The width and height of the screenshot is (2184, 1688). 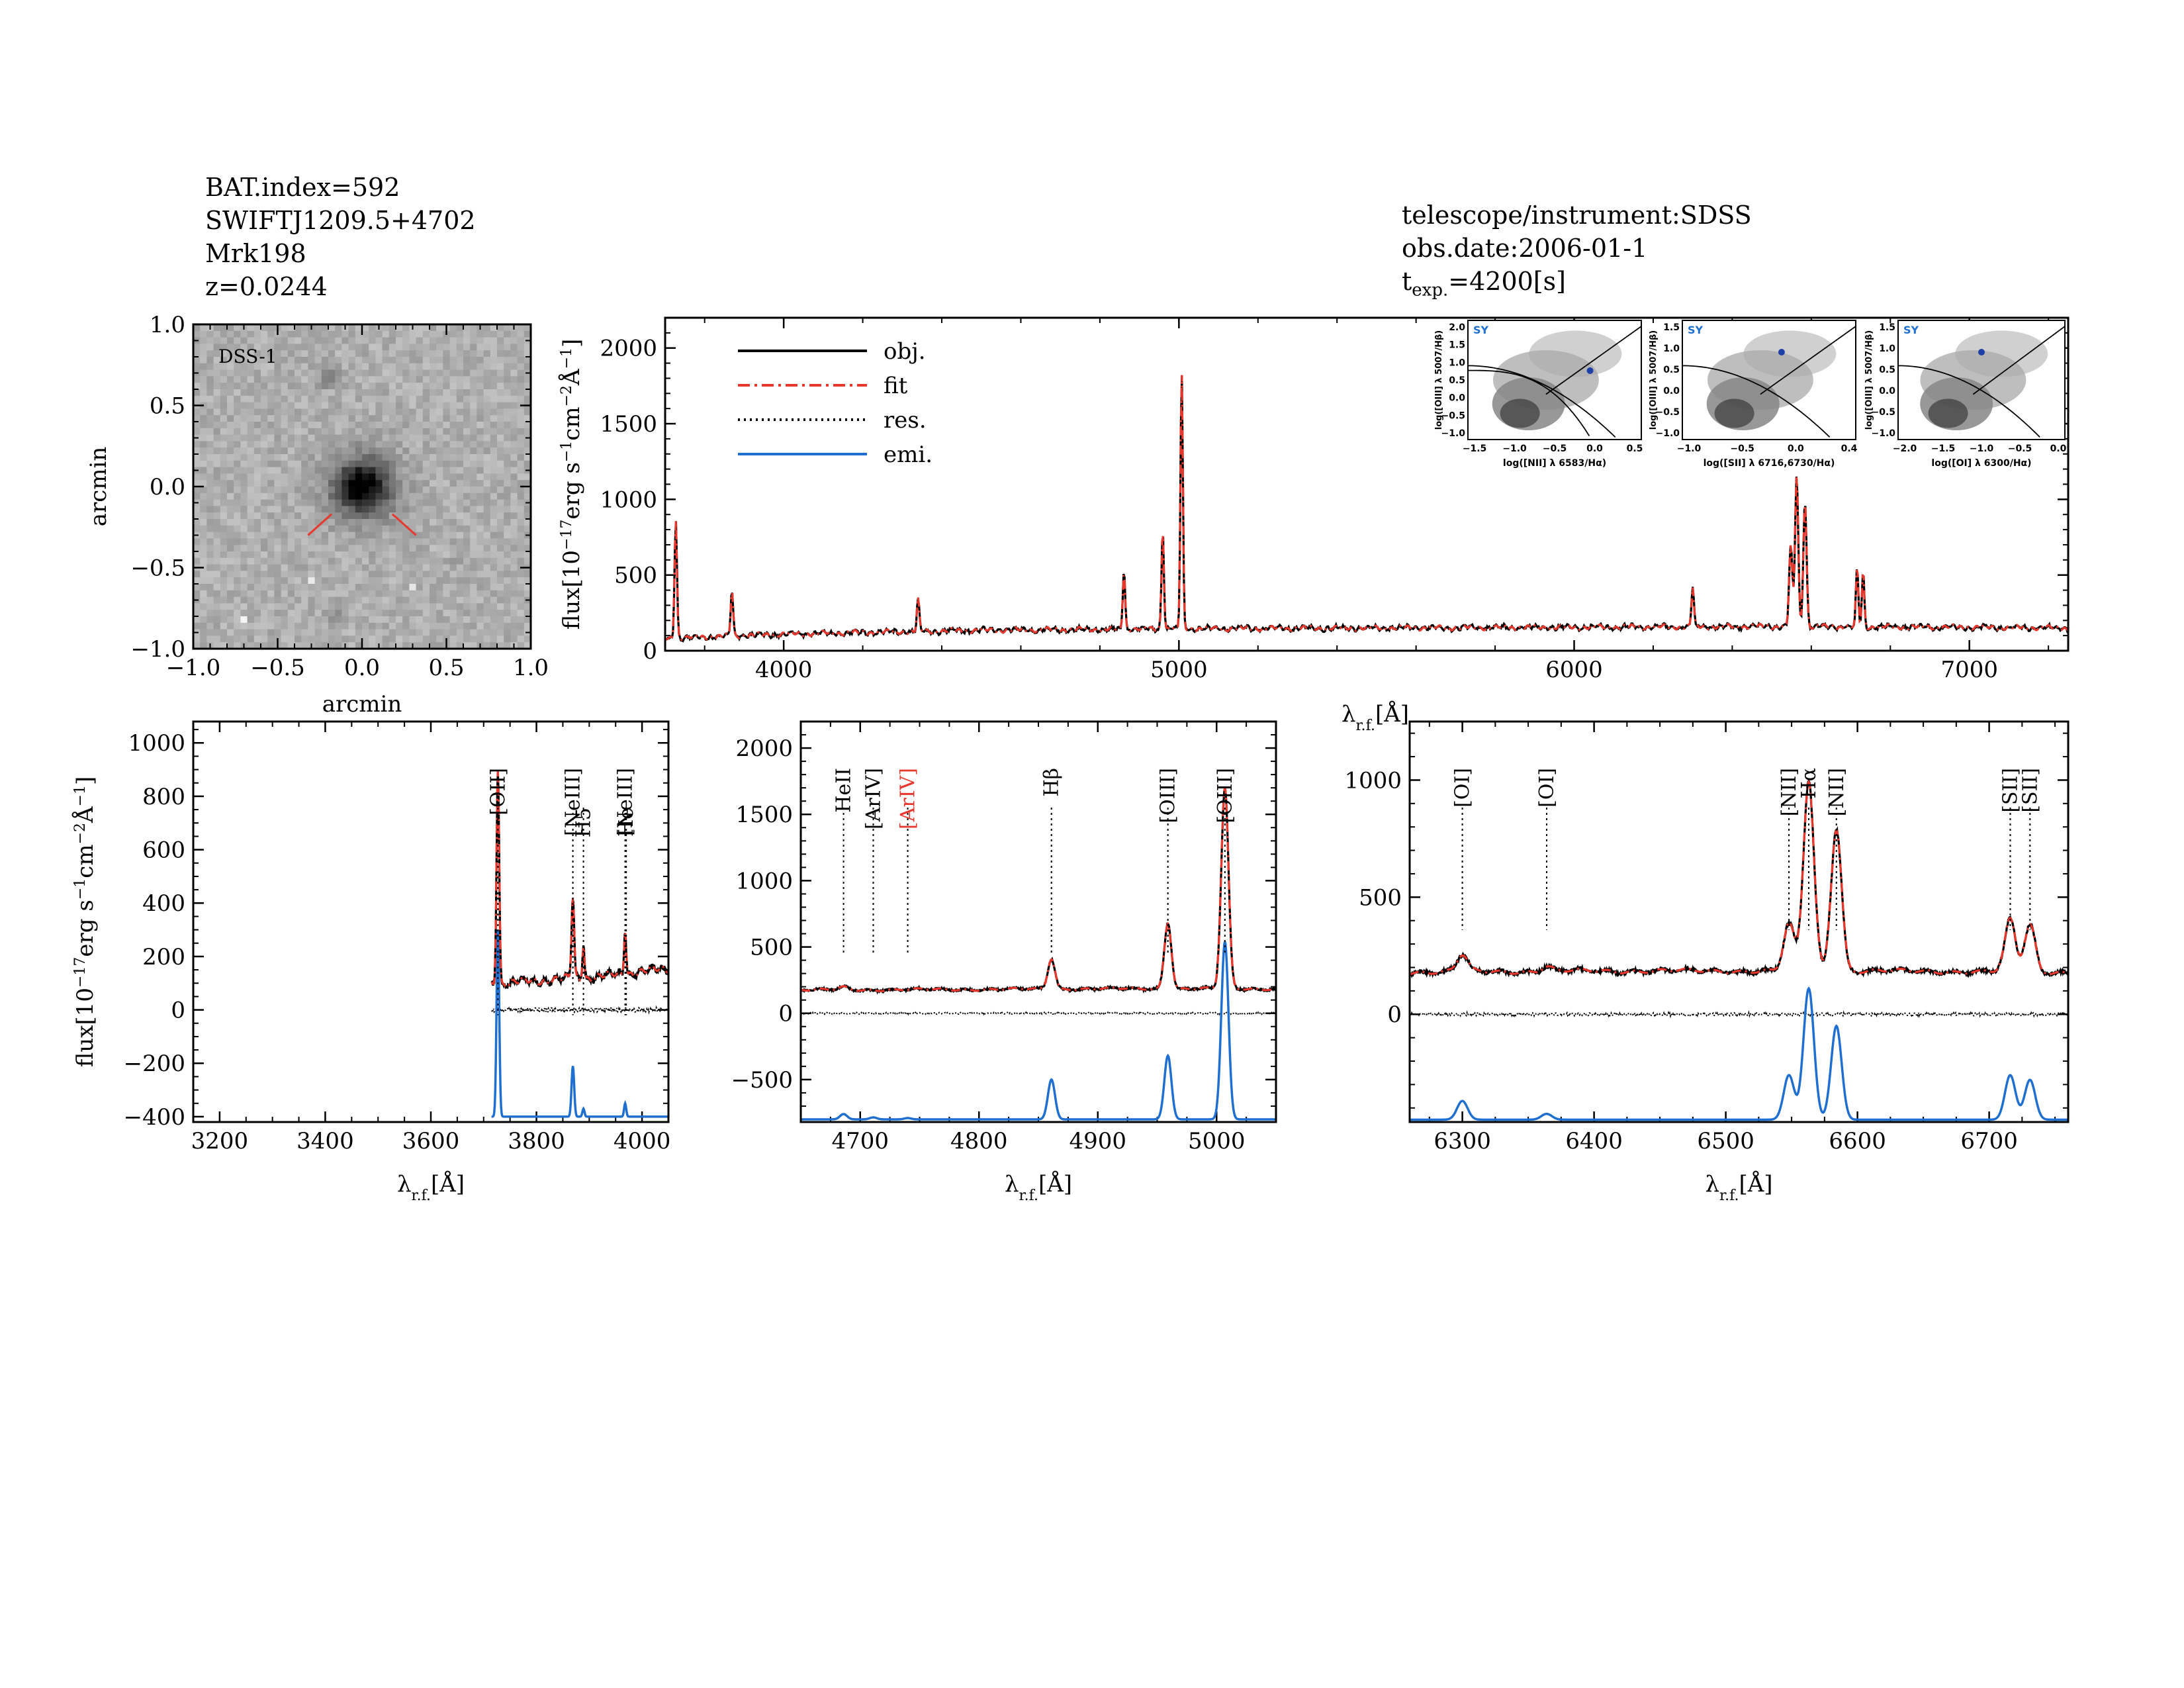 I want to click on line-annotation: [OII], so click(x=498, y=792).